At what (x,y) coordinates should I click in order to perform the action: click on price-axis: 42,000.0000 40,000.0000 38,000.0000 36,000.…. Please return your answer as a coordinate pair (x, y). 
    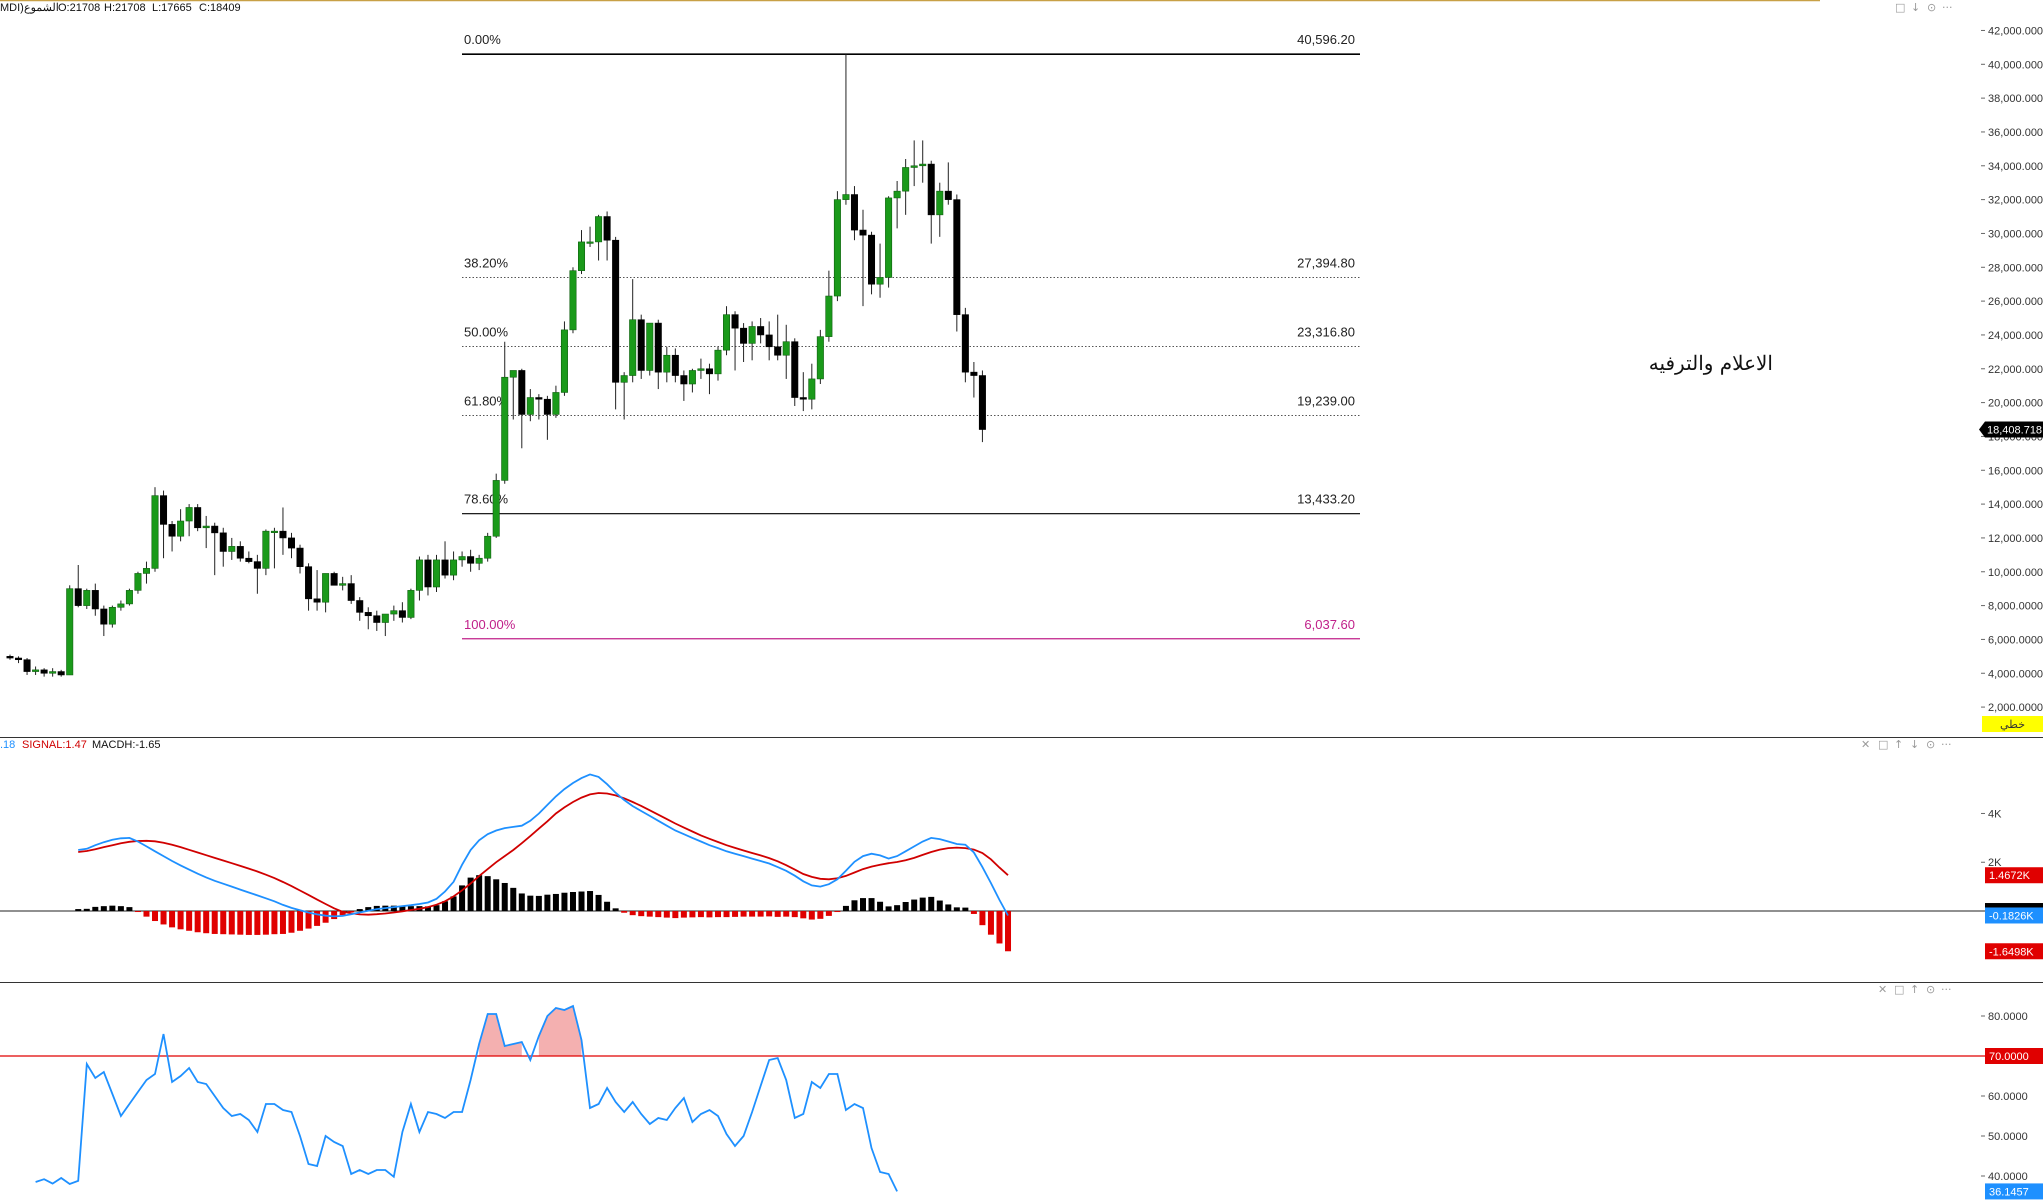
    Looking at the image, I should click on (2011, 369).